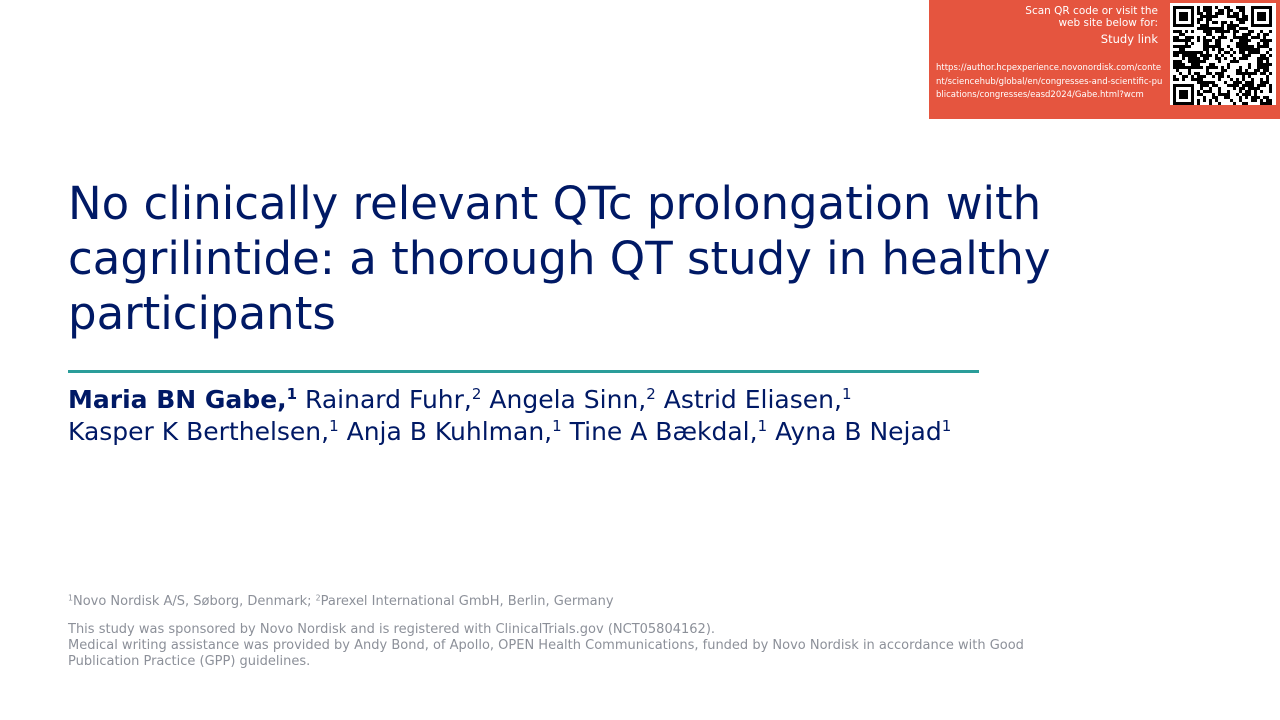 Image resolution: width=1280 pixels, height=720 pixels. Describe the element at coordinates (388, 399) in the screenshot. I see `author-name: Rainard Fuhr,` at that location.